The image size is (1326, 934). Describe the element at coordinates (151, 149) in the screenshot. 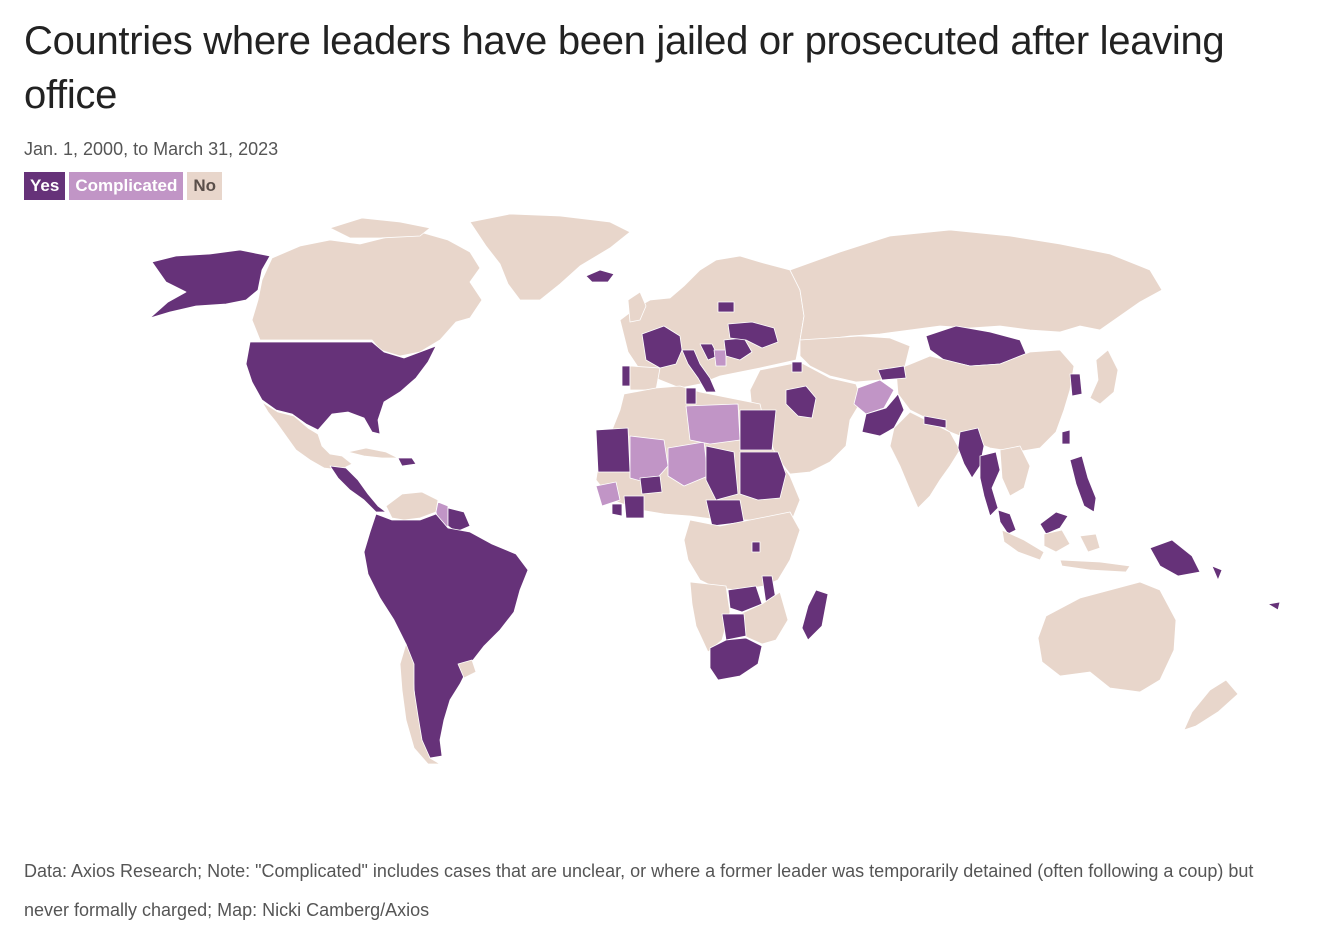

I see `chart-subtitle: Jan. 1, 2000, to March 31, 2023` at that location.